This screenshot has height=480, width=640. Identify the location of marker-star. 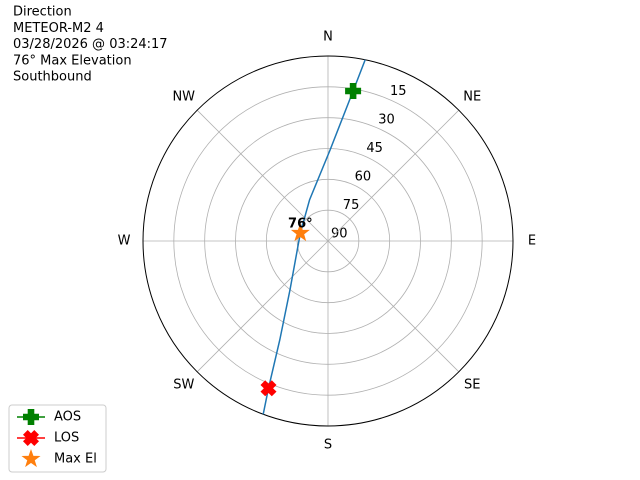
(300, 232).